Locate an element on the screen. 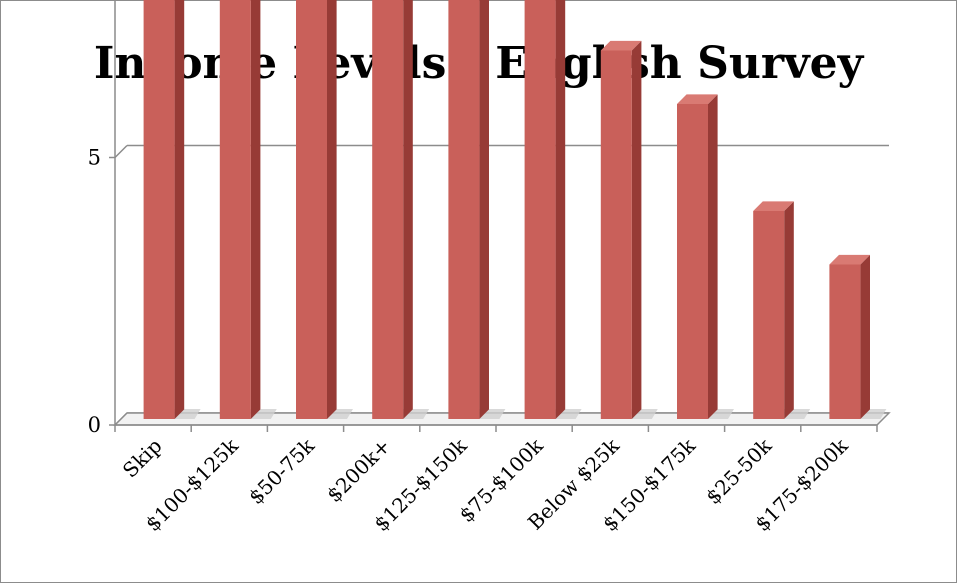 This screenshot has height=583, width=957. x-tick-label: $50-75k is located at coordinates (282, 471).